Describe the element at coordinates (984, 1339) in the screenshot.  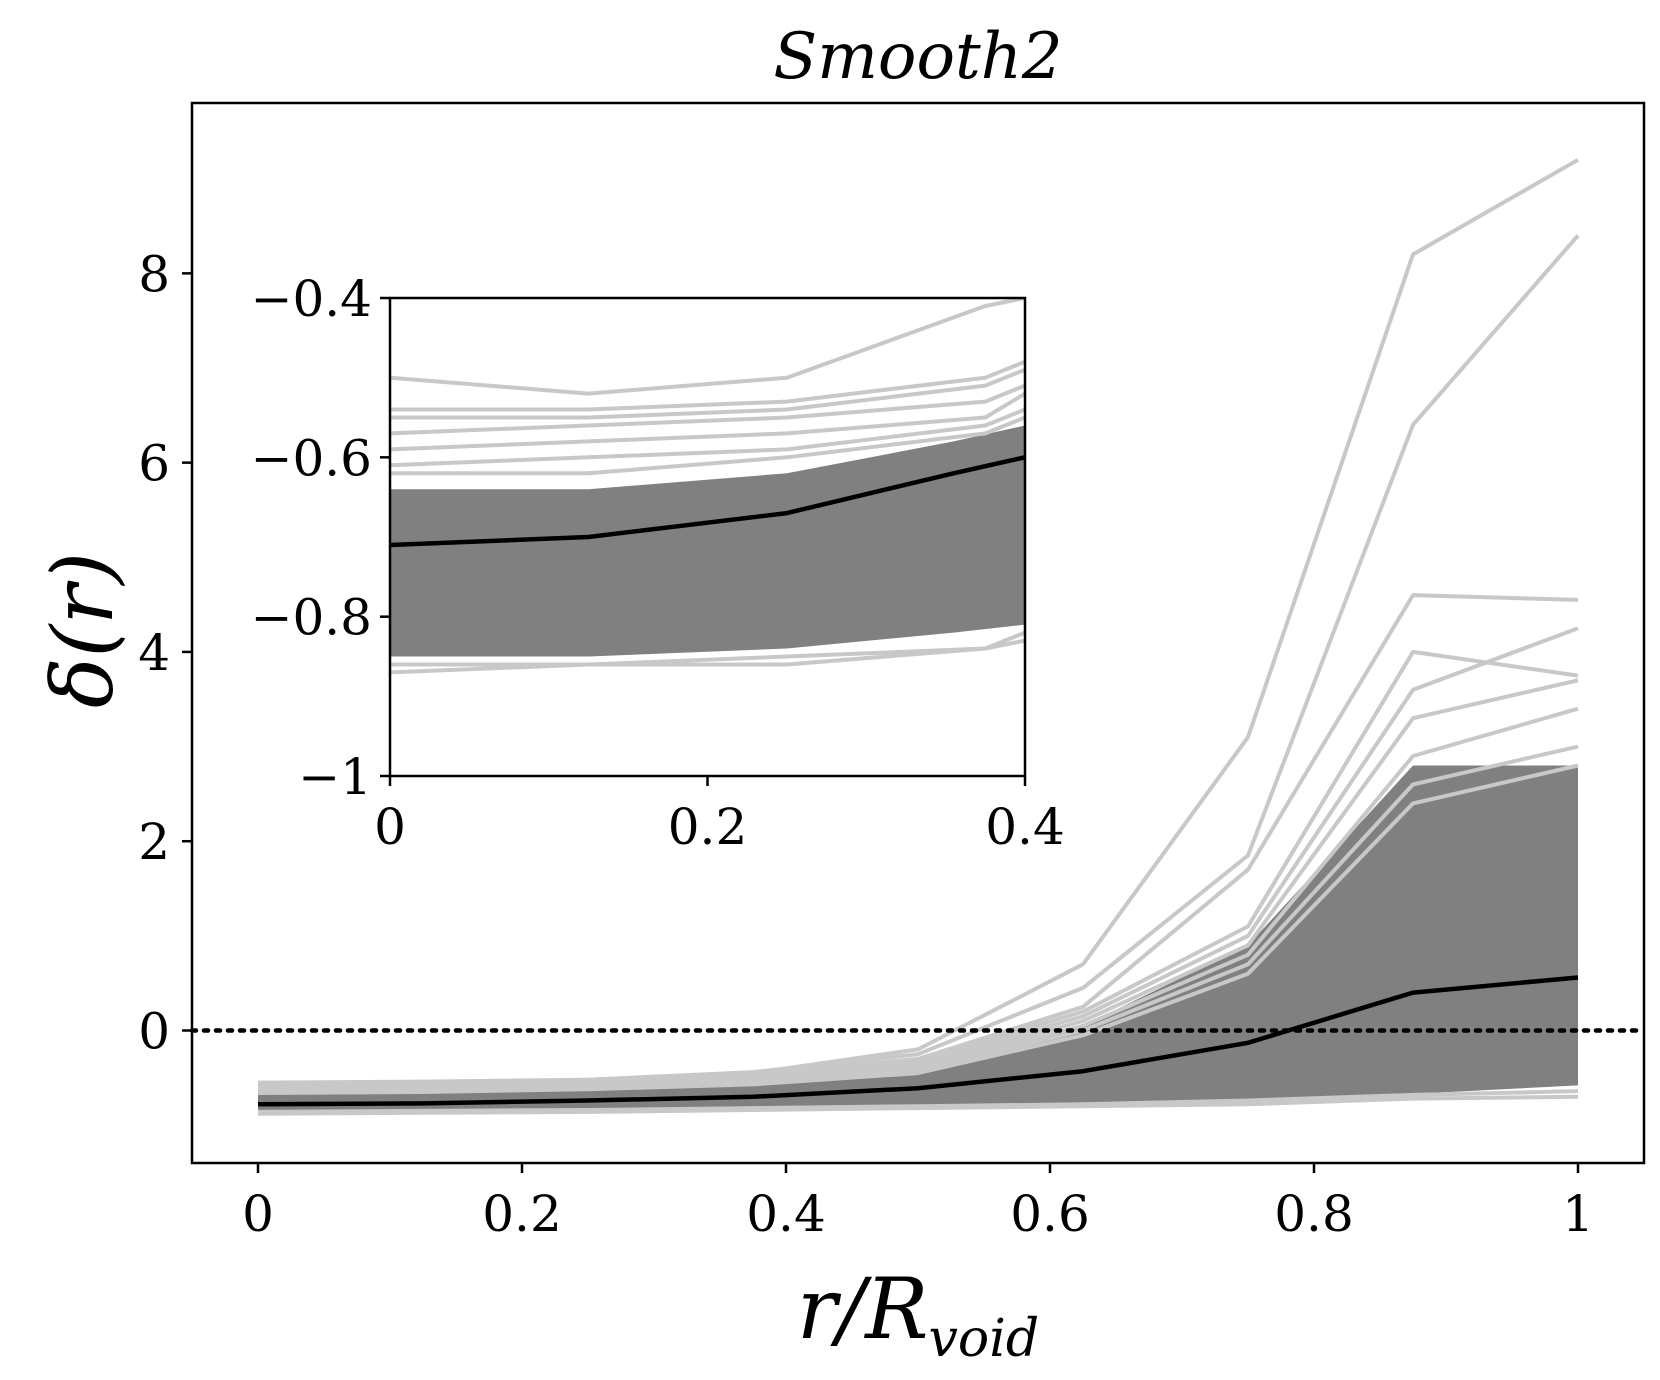
I see `x-axis-label-subscript: void` at that location.